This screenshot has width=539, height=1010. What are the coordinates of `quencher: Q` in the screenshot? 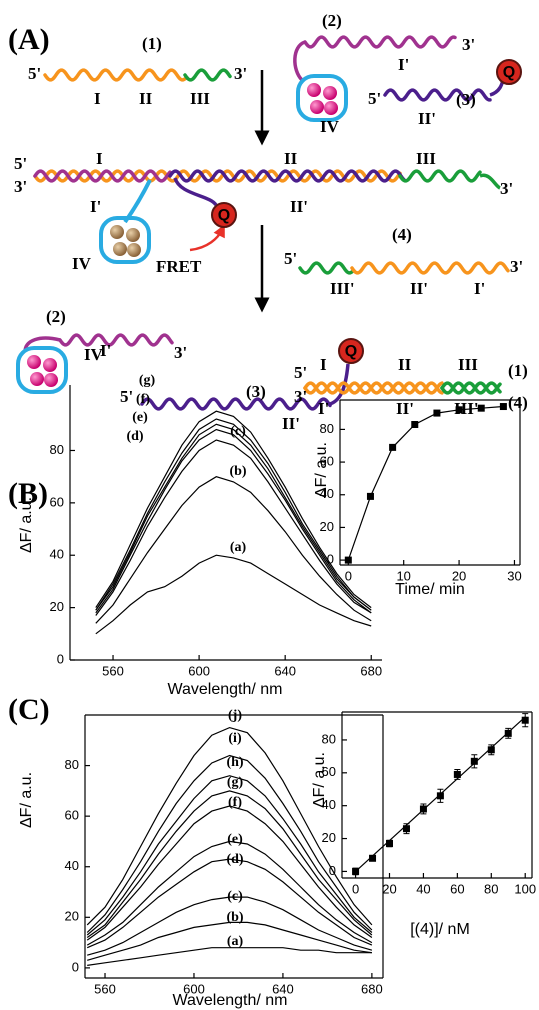 It's located at (351, 351).